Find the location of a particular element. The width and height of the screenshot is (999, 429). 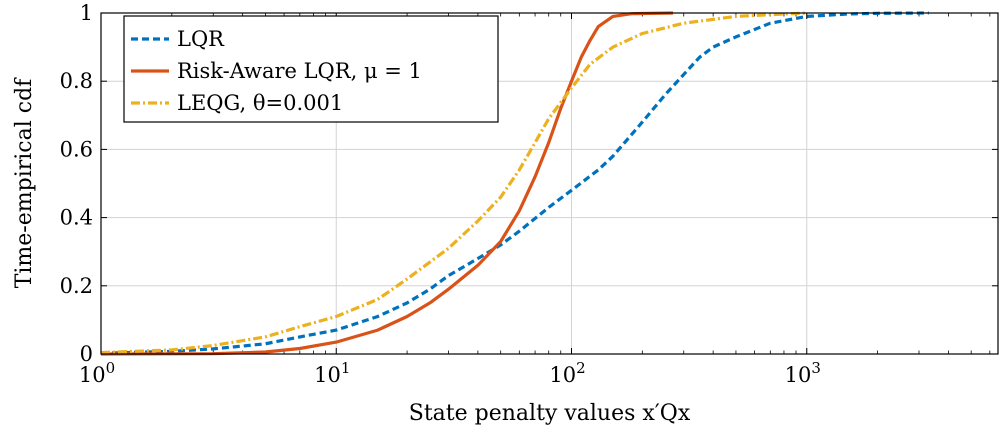

legend-entry-2: LEQG, θ=0.001 is located at coordinates (260, 103).